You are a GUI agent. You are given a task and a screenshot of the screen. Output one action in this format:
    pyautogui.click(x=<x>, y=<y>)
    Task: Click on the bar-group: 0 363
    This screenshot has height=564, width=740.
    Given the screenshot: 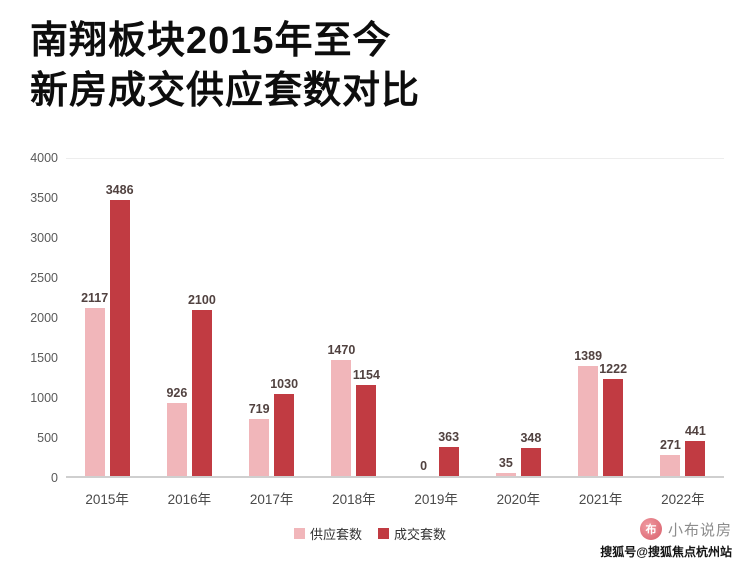 What is the action you would take?
    pyautogui.click(x=436, y=317)
    